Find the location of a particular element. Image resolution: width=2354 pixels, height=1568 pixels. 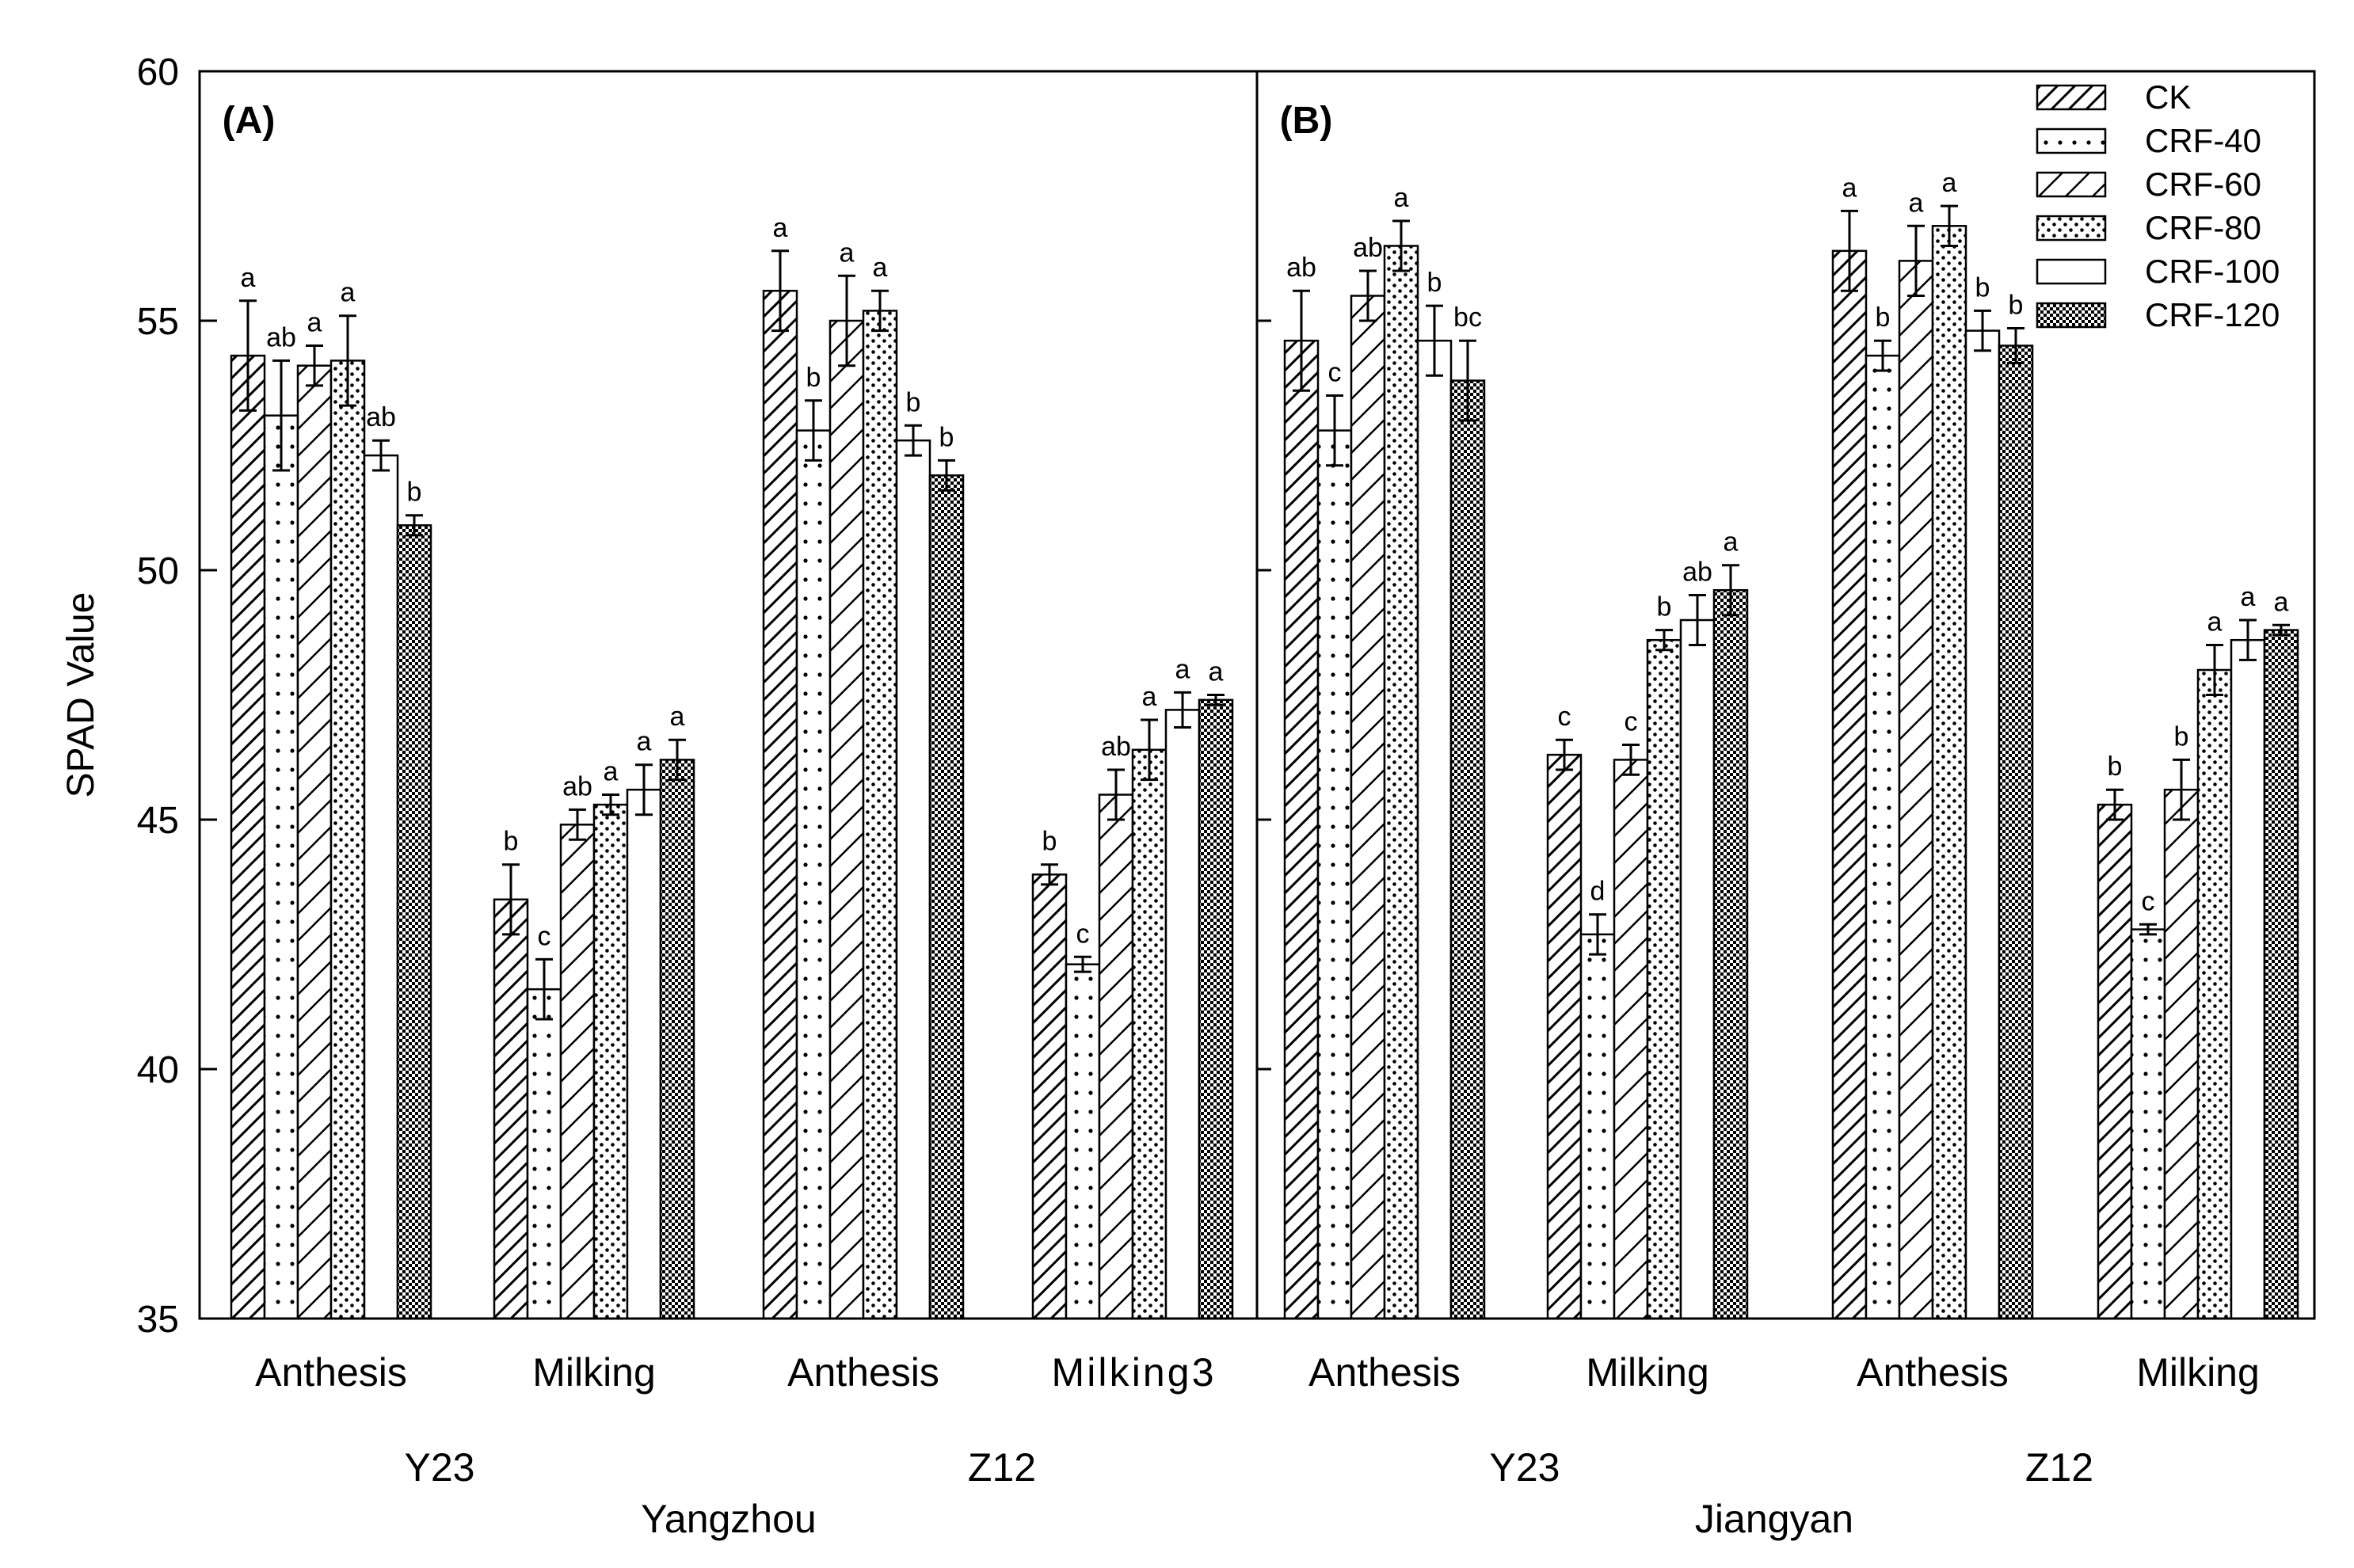

y-tick-label: 50 is located at coordinates (158, 571).